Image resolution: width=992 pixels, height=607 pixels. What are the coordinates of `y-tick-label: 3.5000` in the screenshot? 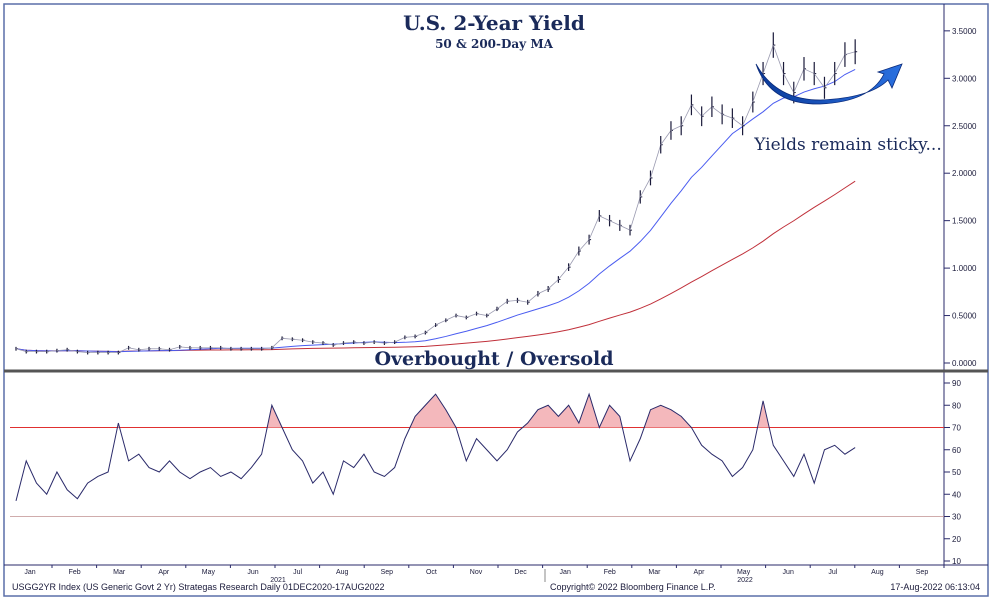 It's located at (964, 31).